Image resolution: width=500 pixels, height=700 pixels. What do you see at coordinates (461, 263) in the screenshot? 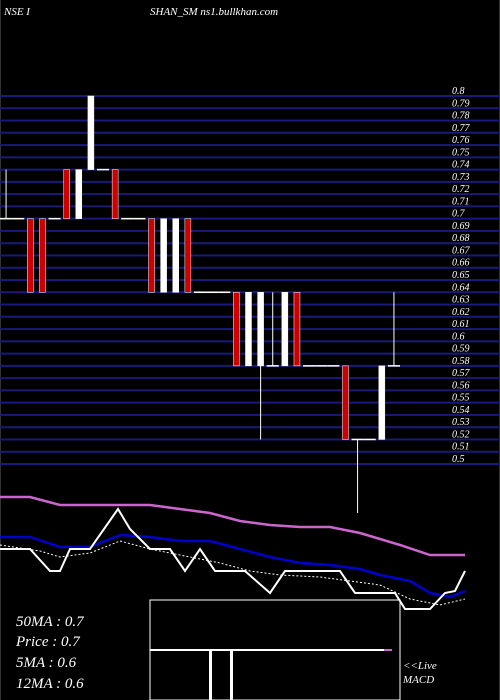
I see `y-tick-label: 0.66` at bounding box center [461, 263].